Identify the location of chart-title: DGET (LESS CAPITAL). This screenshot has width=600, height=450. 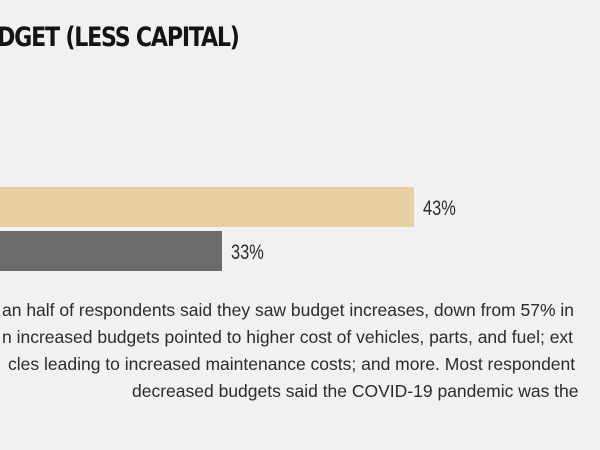
(120, 37).